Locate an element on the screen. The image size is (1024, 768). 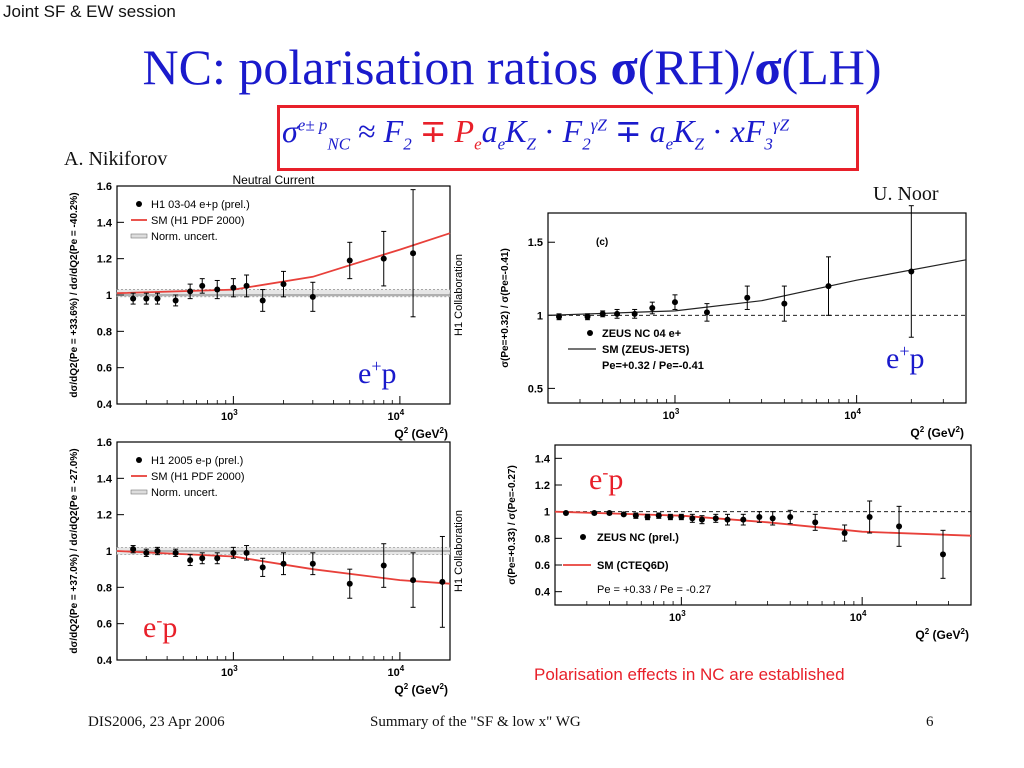
formula-sub: NC is located at coordinates (339, 144).